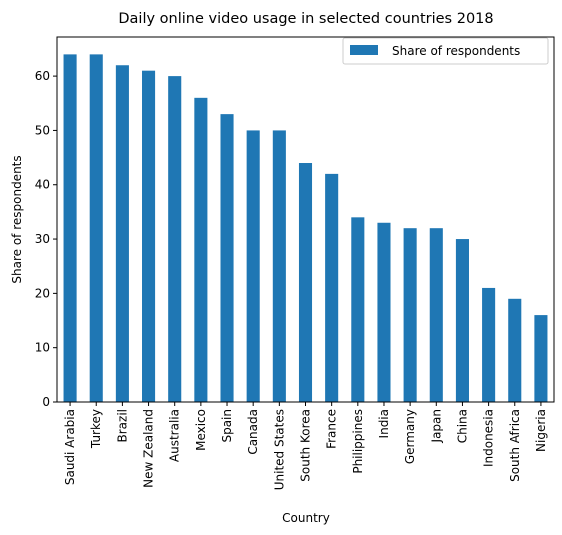 This screenshot has width=562, height=535. What do you see at coordinates (358, 441) in the screenshot?
I see `x-tick-label: Philippines` at bounding box center [358, 441].